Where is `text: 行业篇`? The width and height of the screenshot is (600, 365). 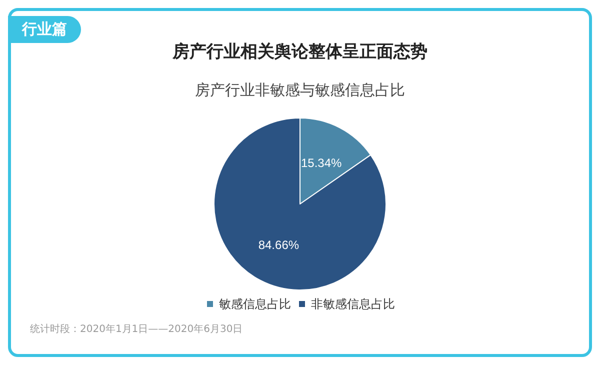 text: 行业篇 is located at coordinates (44, 29).